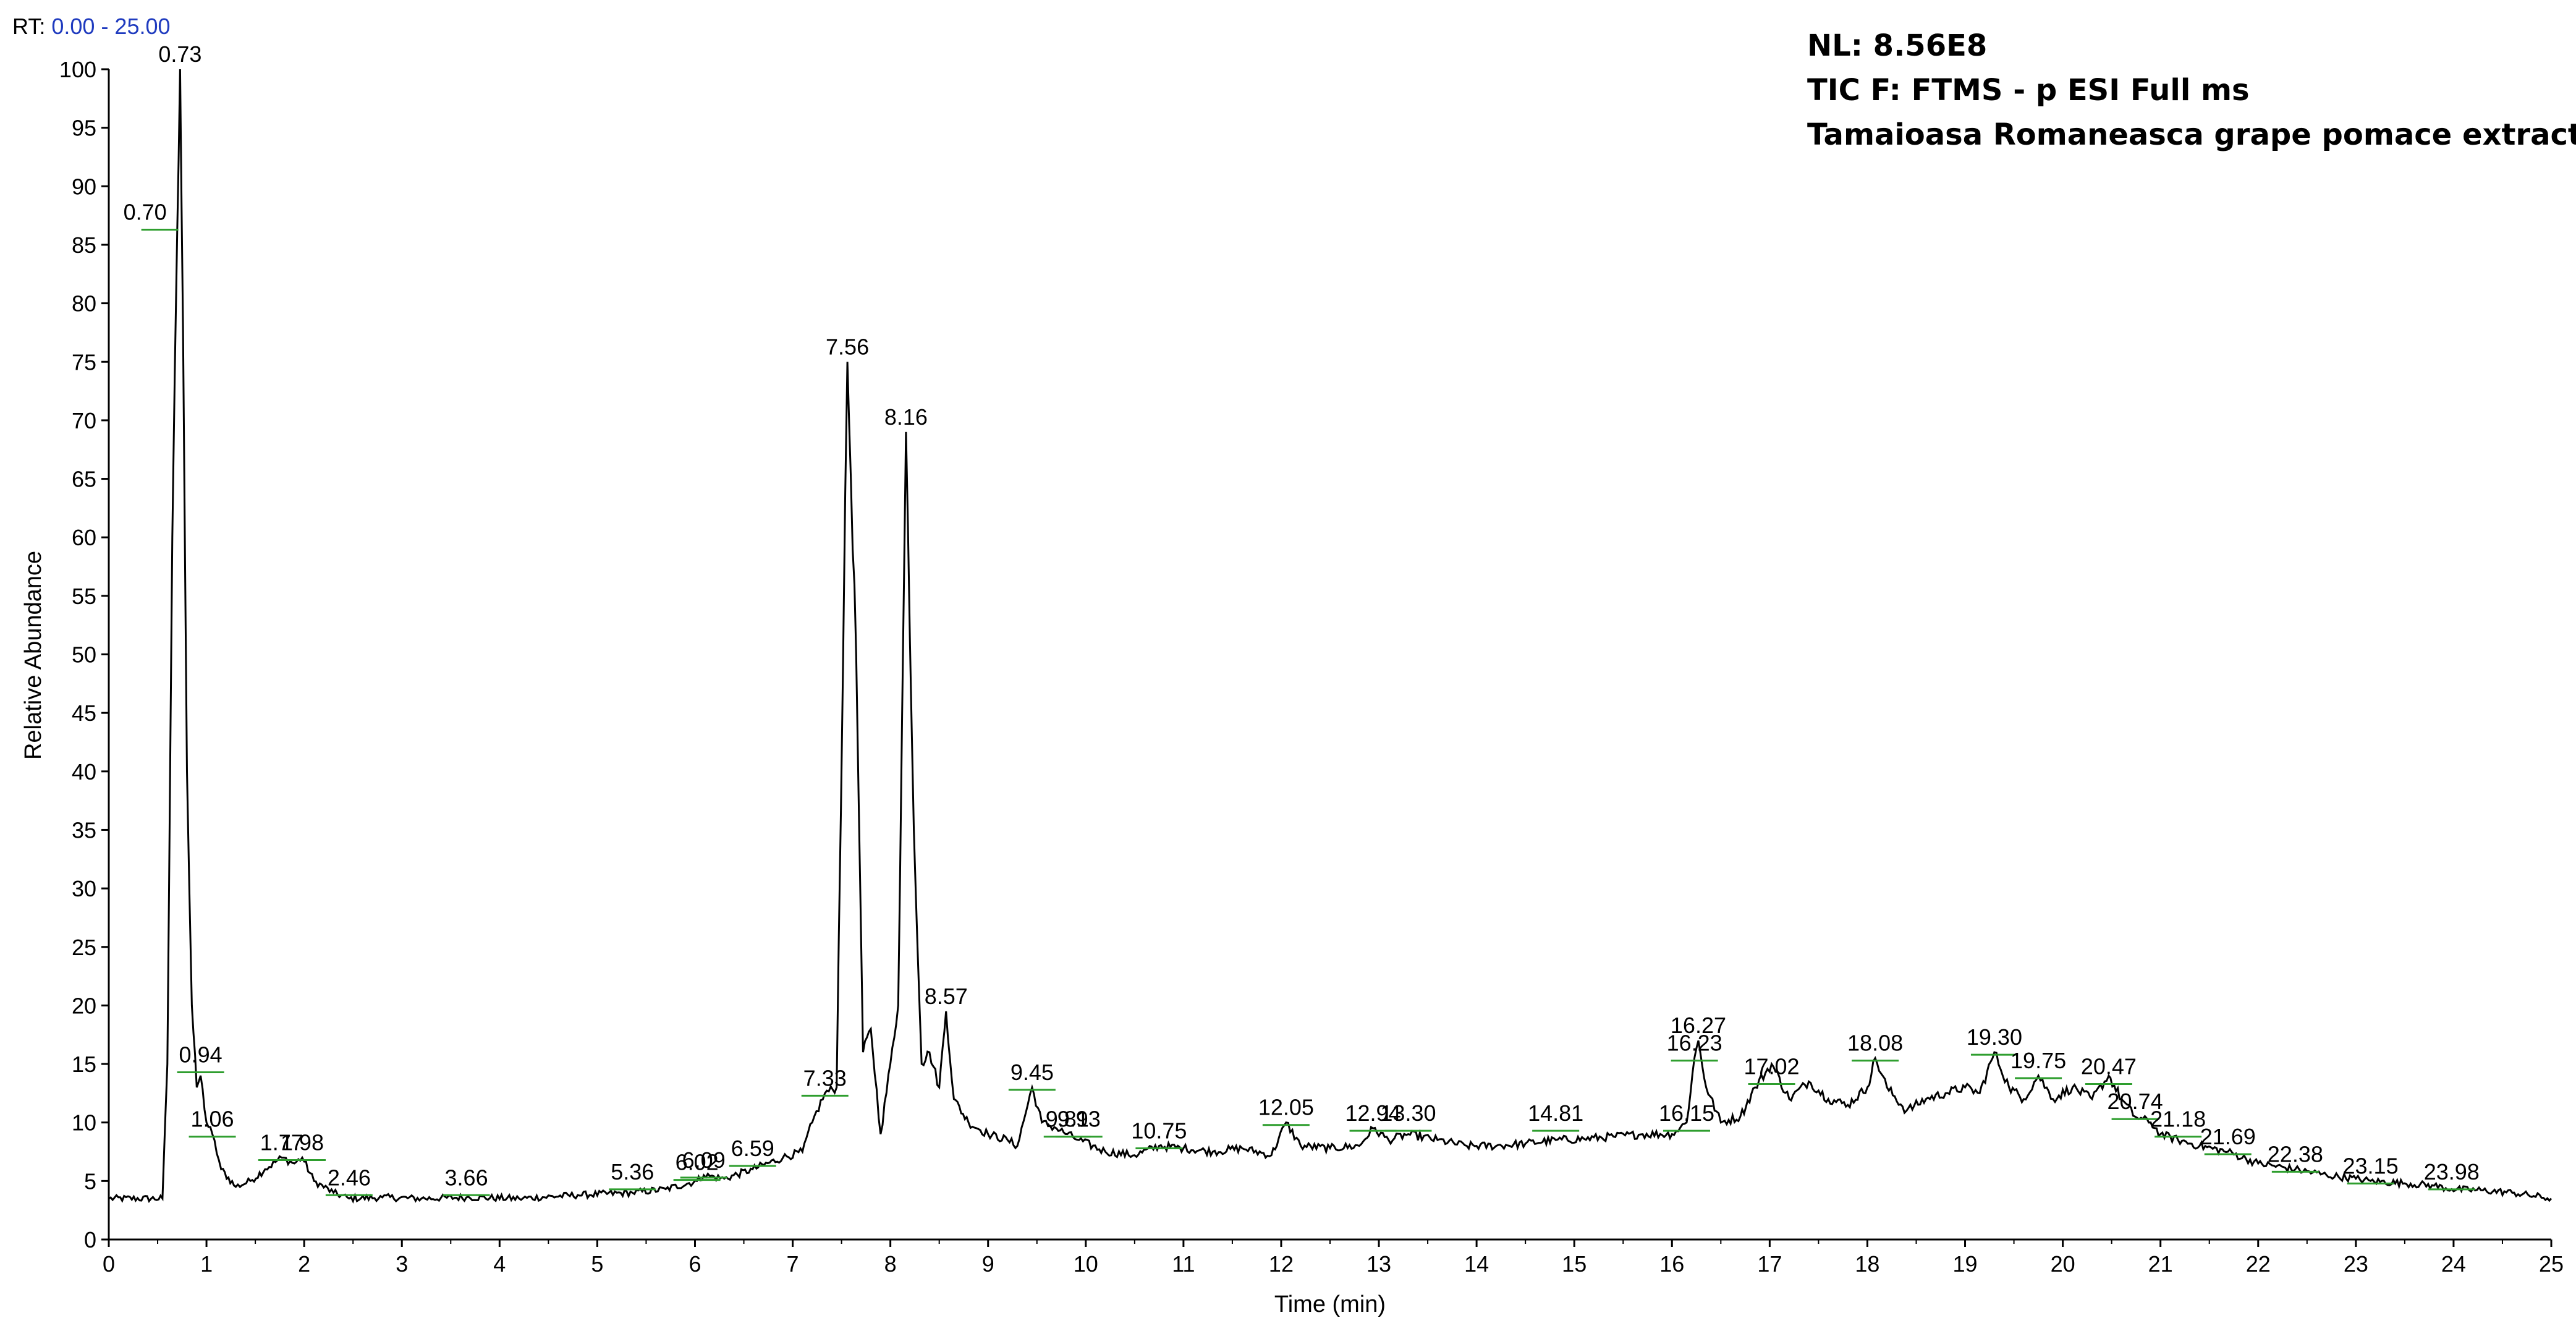  I want to click on peak-label: 1.98, so click(302, 1142).